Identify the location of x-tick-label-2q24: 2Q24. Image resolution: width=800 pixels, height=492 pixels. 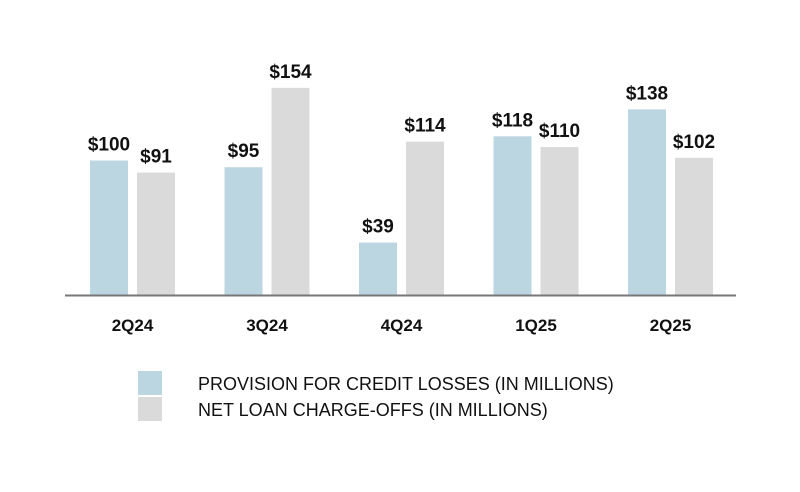
(133, 325).